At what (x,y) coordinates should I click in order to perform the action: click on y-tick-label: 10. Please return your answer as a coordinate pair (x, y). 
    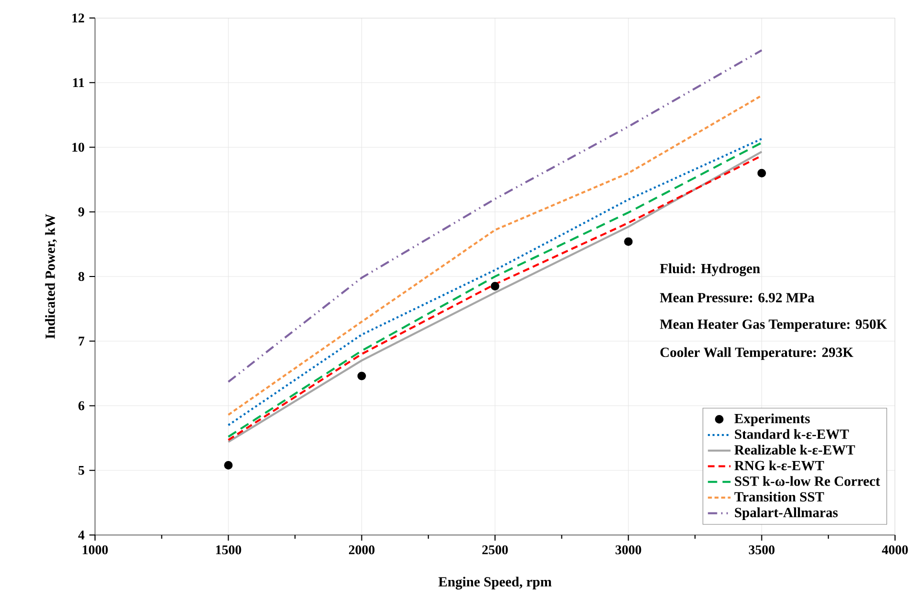
    Looking at the image, I should click on (78, 147).